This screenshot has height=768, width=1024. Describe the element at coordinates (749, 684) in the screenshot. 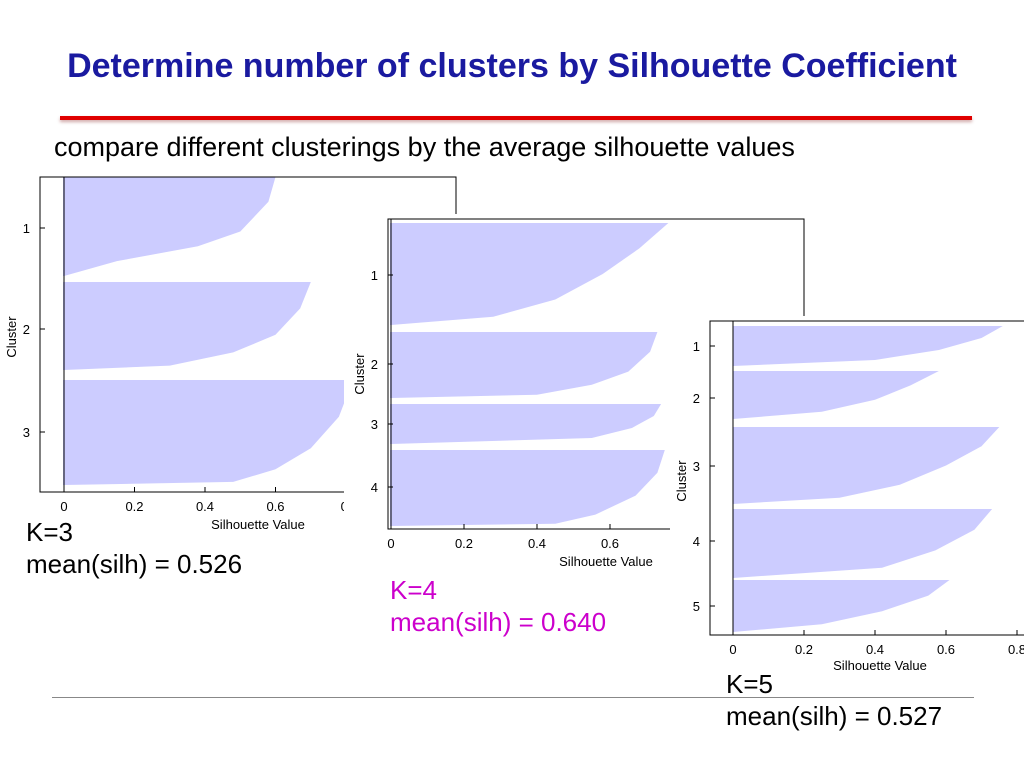

I see `k5-label: K=5` at that location.